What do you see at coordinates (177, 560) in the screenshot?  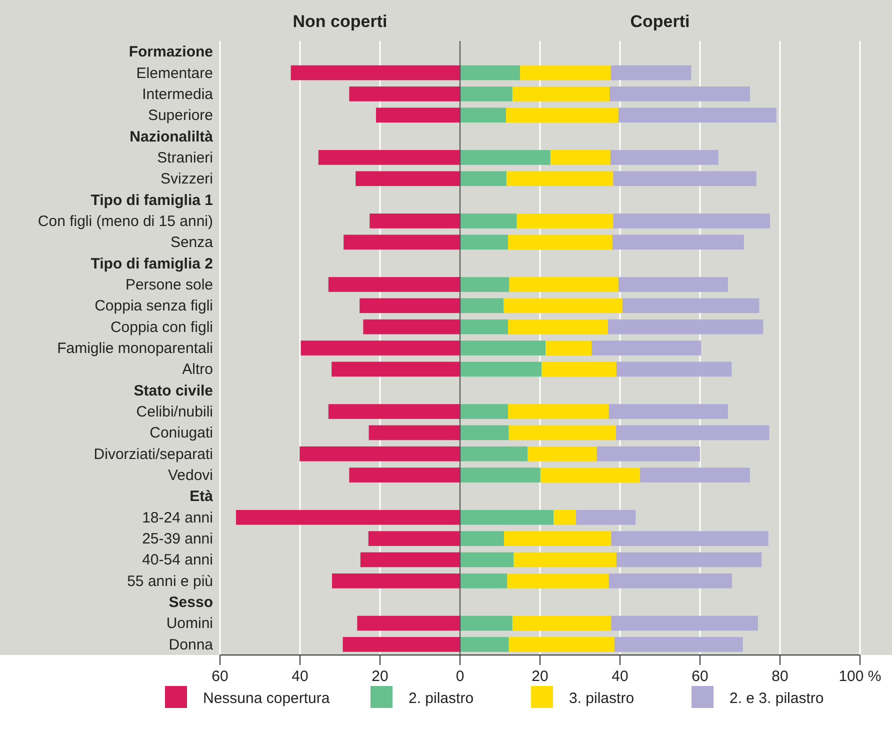 I see `y-tick-label: 40-54 anni` at bounding box center [177, 560].